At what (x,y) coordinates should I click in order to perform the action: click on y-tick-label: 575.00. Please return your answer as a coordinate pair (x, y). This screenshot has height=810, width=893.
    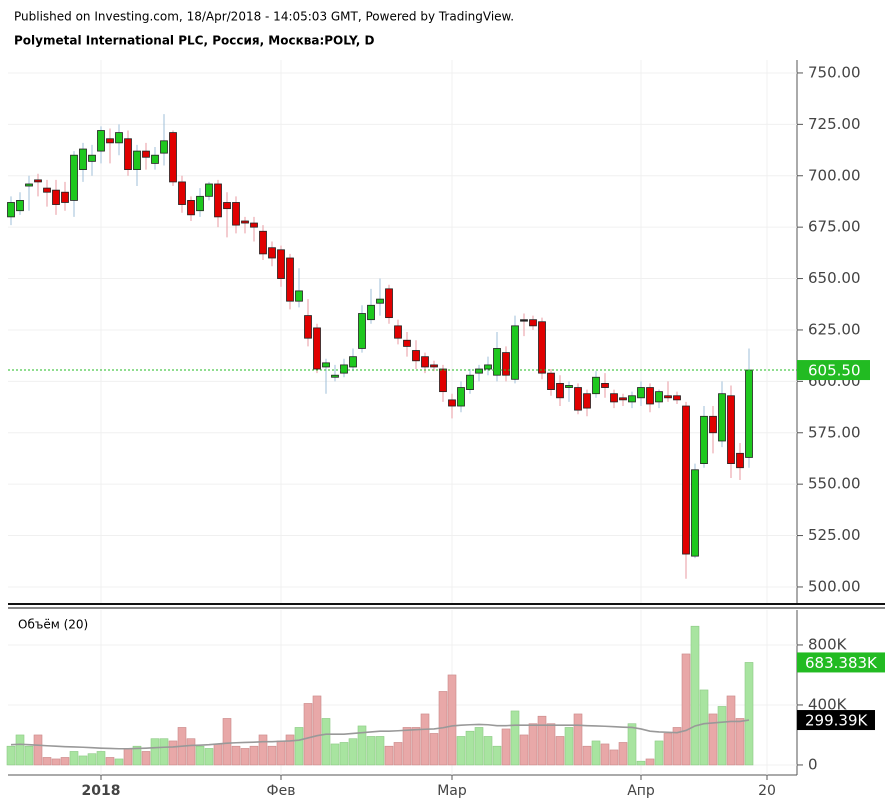
    Looking at the image, I should click on (834, 432).